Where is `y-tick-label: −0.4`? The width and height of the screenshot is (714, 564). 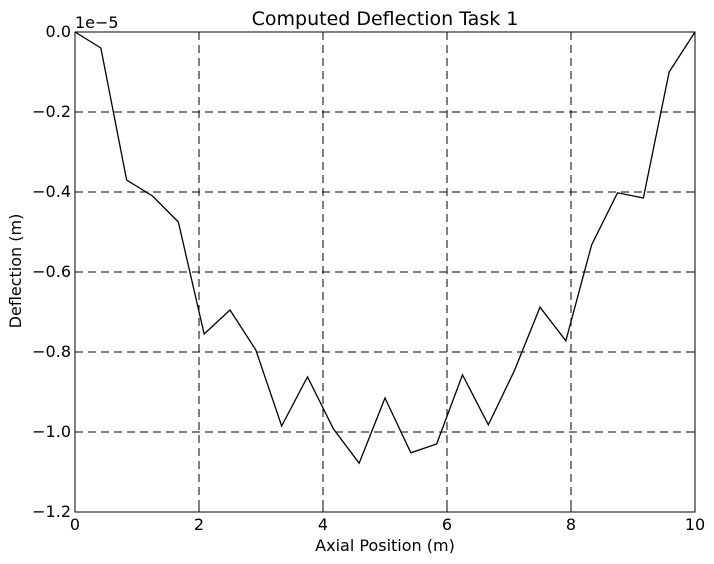 y-tick-label: −0.4 is located at coordinates (51, 191).